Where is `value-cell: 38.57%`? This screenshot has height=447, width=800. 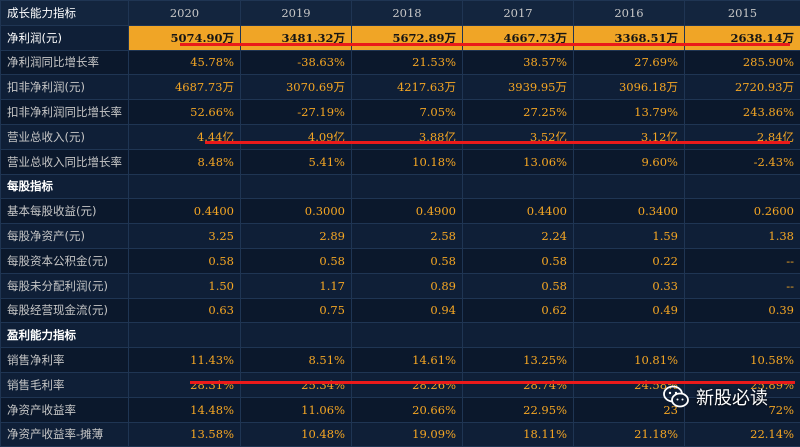 value-cell: 38.57% is located at coordinates (518, 62).